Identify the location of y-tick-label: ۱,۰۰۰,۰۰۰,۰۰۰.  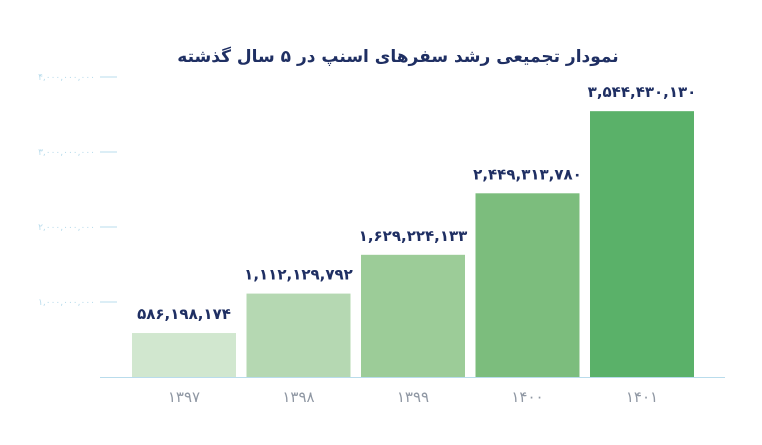
(66, 303).